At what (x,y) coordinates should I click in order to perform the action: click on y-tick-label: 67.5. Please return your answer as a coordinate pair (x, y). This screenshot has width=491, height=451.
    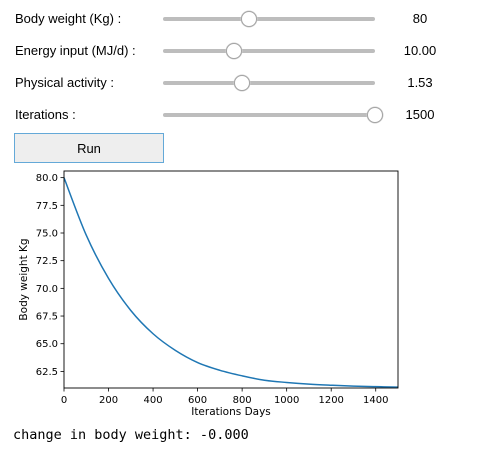
    Looking at the image, I should click on (47, 317).